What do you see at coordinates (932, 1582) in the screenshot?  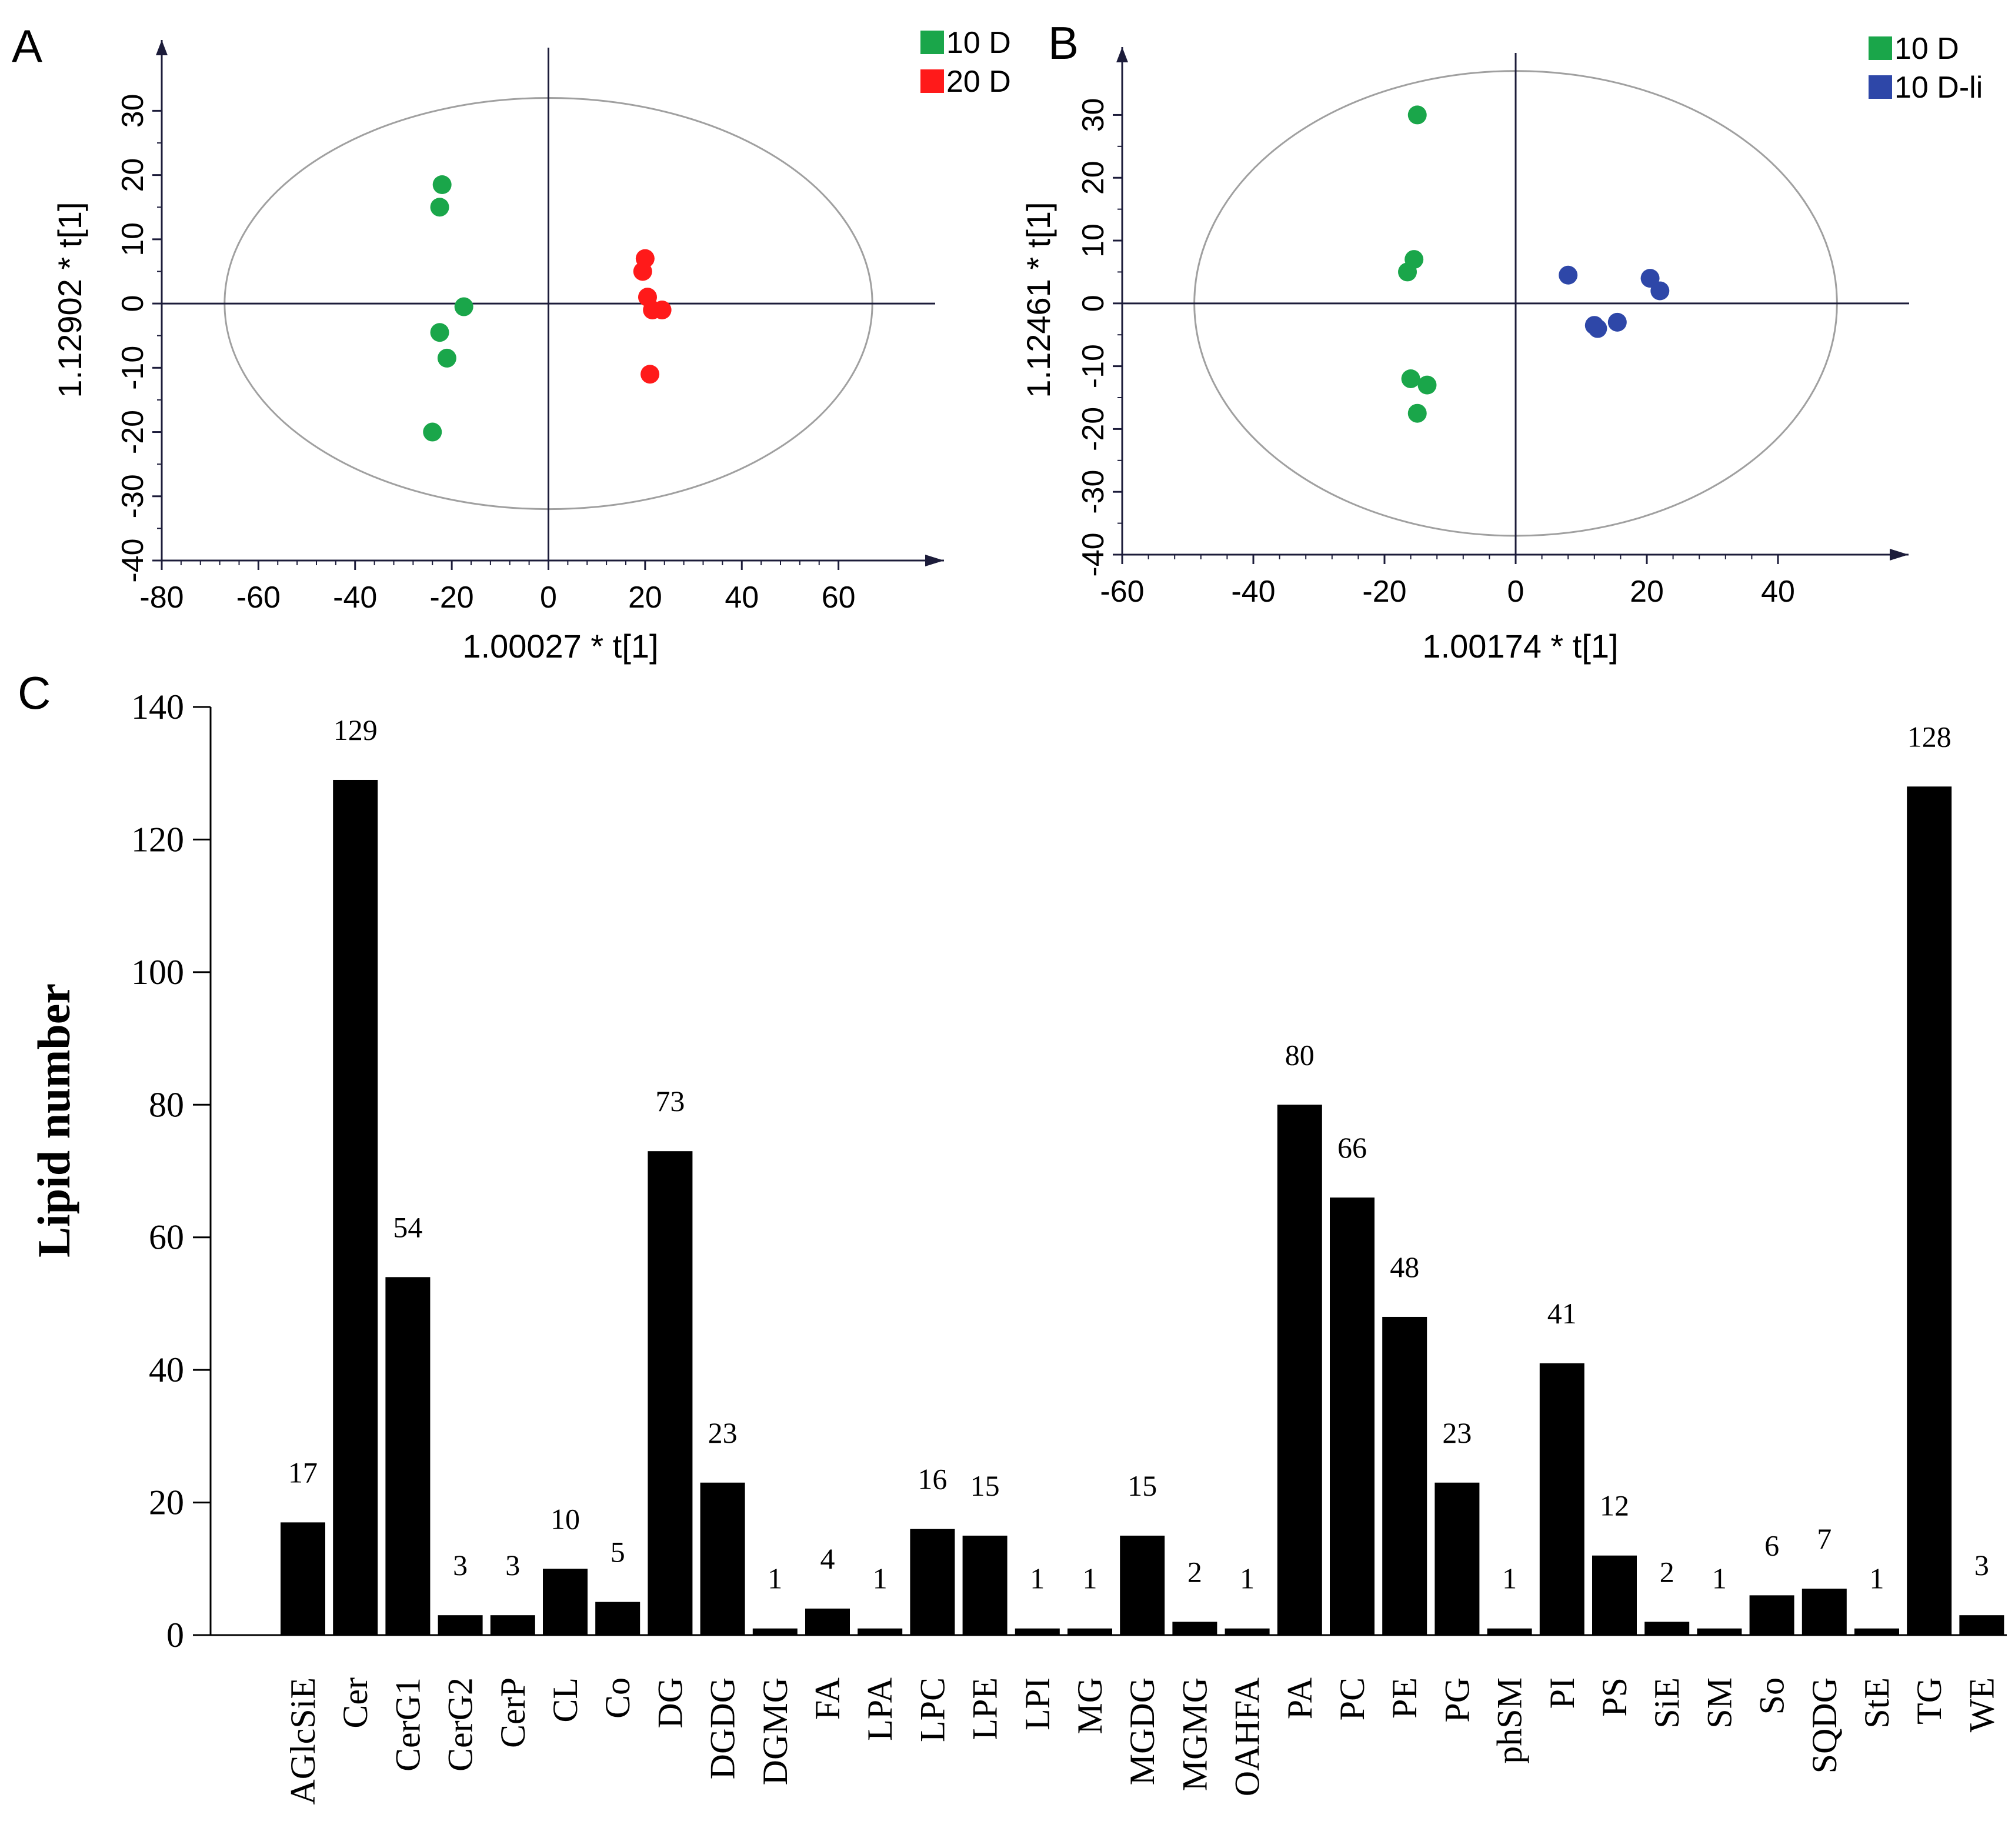 I see `bar-lpc` at bounding box center [932, 1582].